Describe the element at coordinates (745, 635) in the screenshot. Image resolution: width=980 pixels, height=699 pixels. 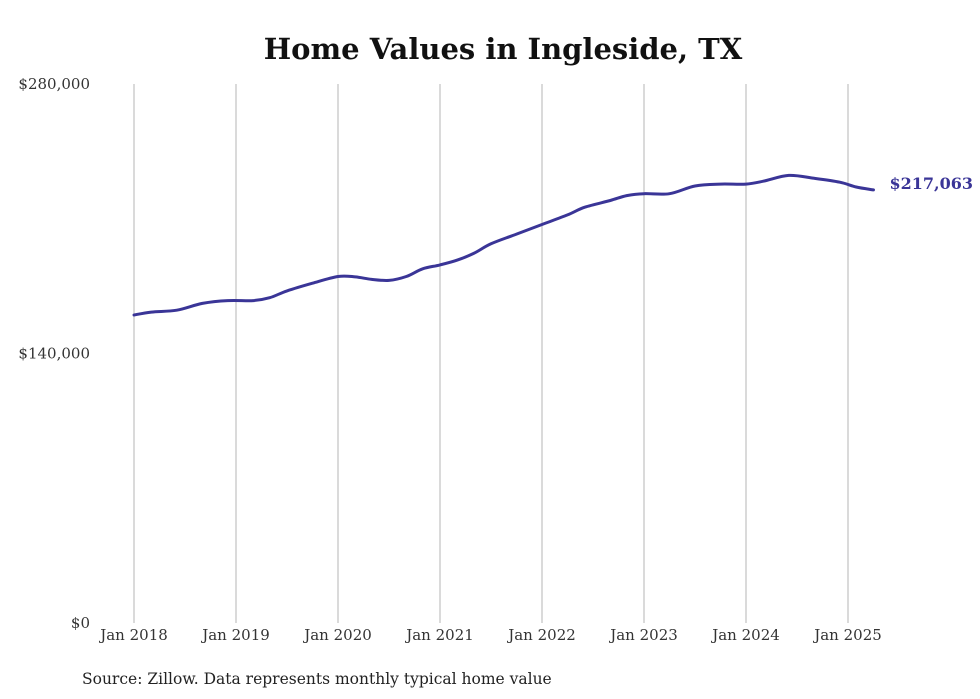
I see `x-tick-label: Jan 2024` at that location.